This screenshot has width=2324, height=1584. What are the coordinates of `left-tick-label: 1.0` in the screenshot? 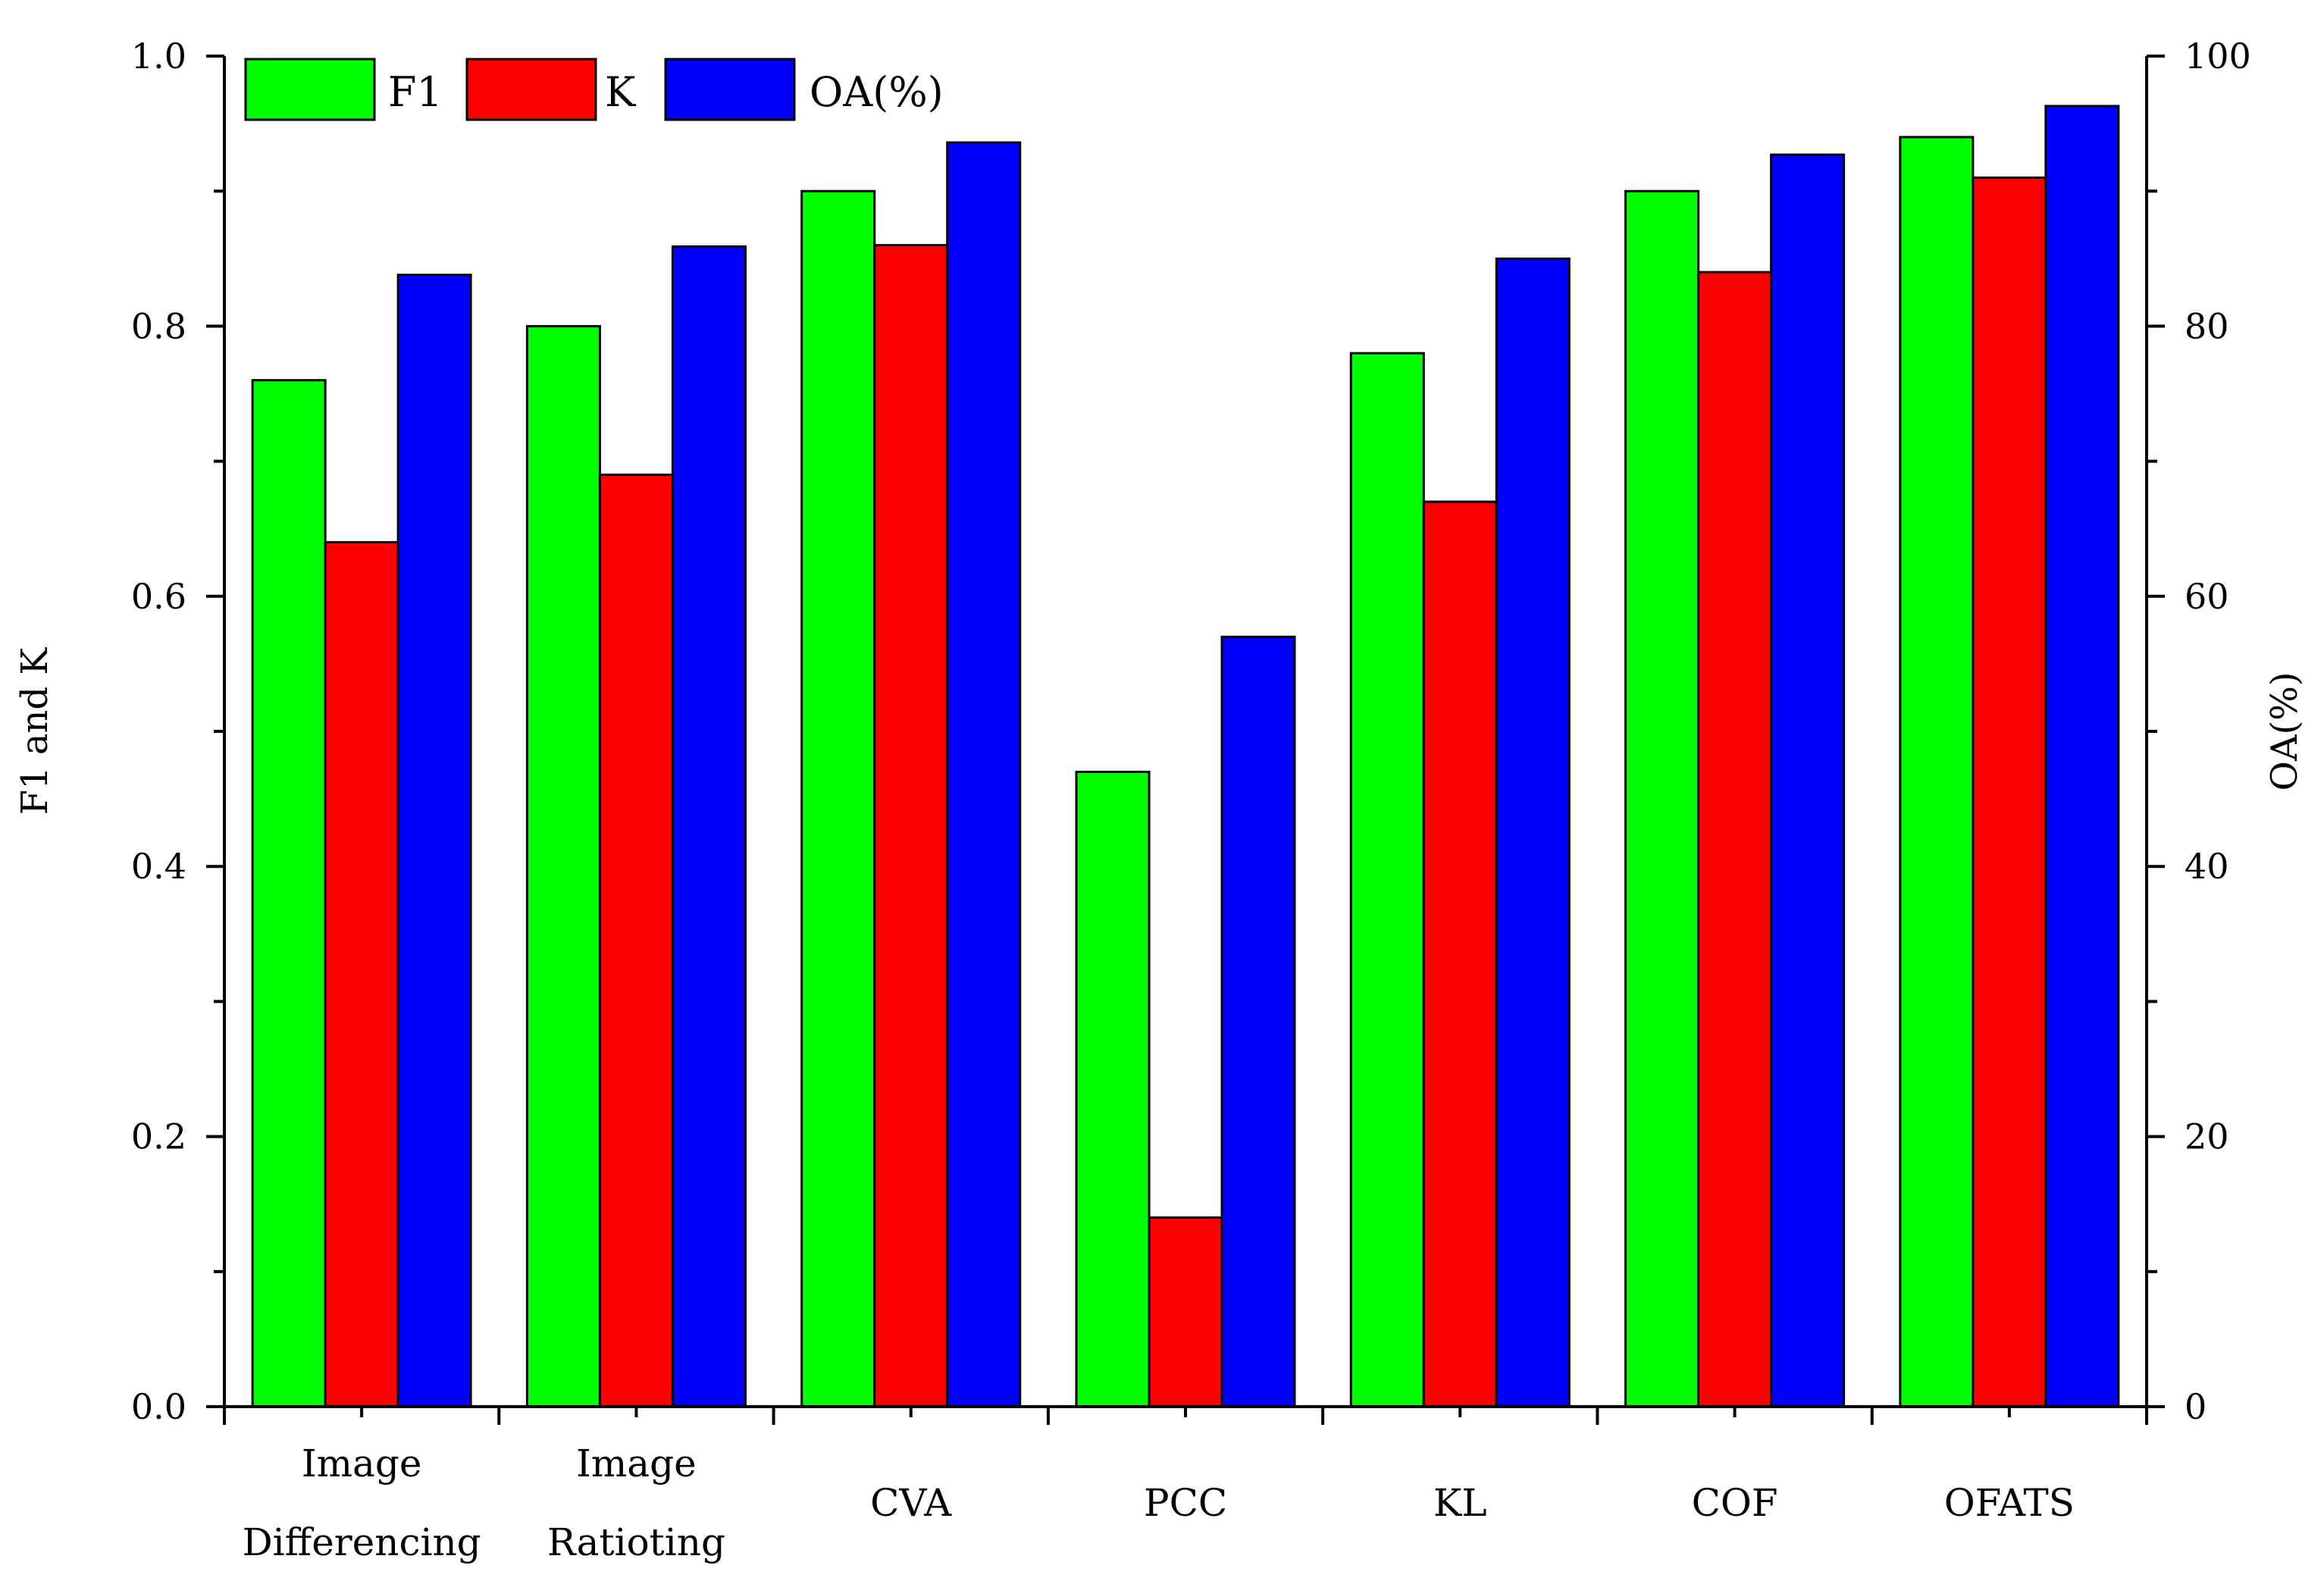 It's located at (158, 57).